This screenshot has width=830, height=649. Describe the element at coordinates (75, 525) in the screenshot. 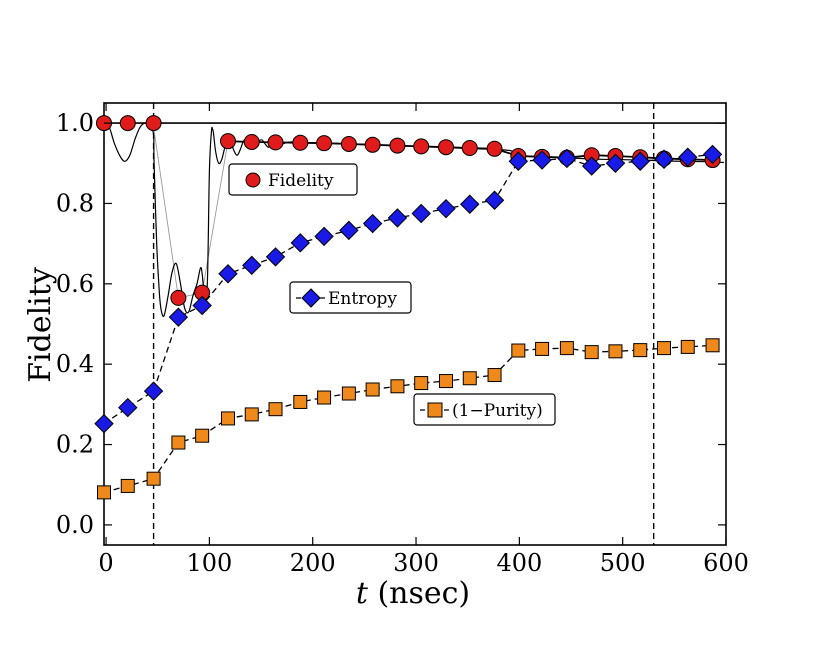

I see `y-tick-label-0: 0.0` at that location.